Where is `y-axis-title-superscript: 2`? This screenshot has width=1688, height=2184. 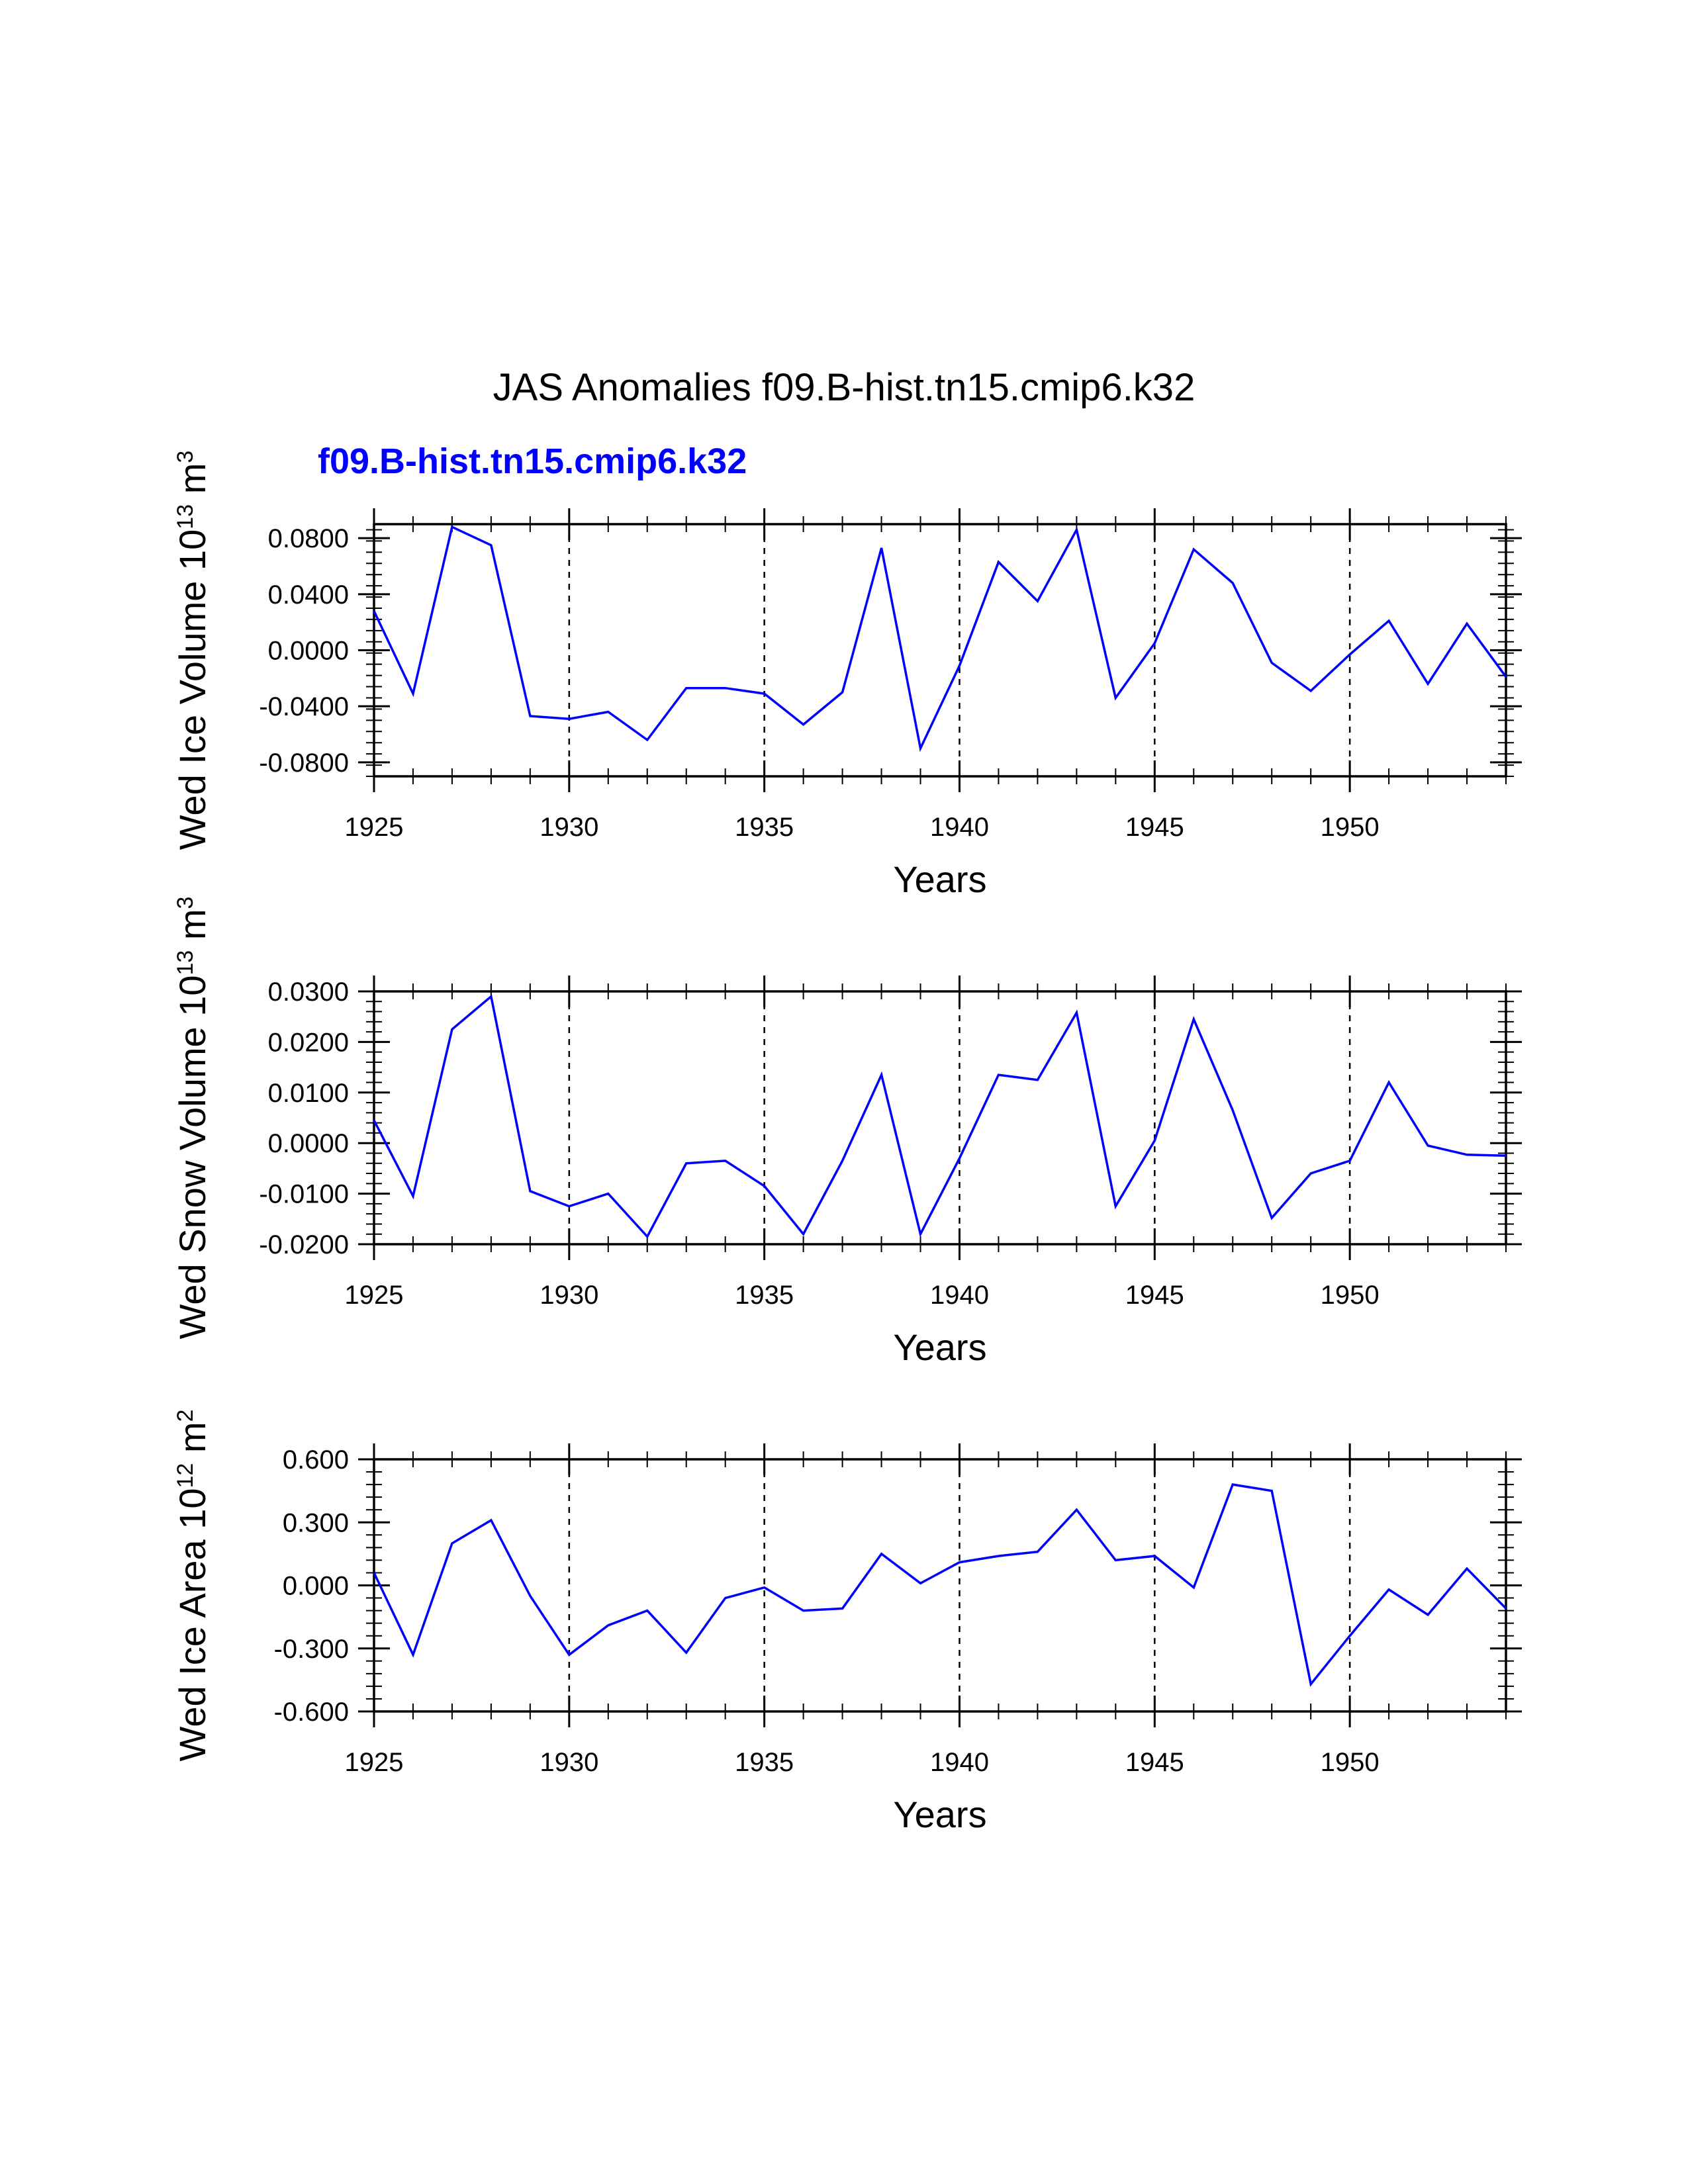 y-axis-title-superscript: 2 is located at coordinates (185, 1416).